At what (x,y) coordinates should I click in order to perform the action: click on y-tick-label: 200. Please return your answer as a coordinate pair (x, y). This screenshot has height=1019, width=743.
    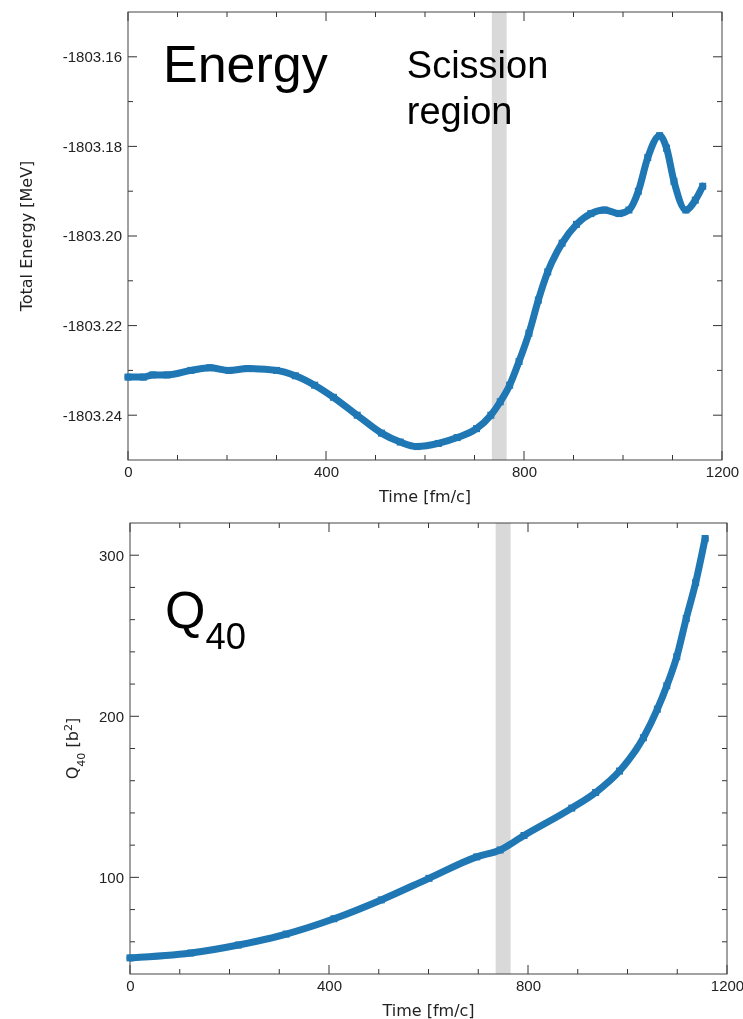
    Looking at the image, I should click on (111, 716).